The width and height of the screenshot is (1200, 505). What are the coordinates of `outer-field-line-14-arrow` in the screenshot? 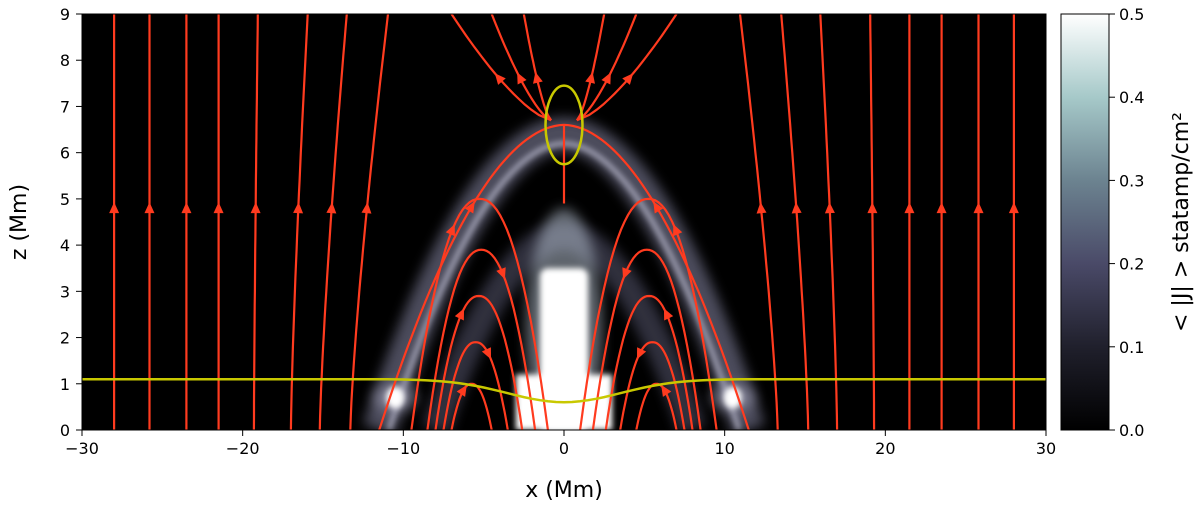 It's located at (978, 208).